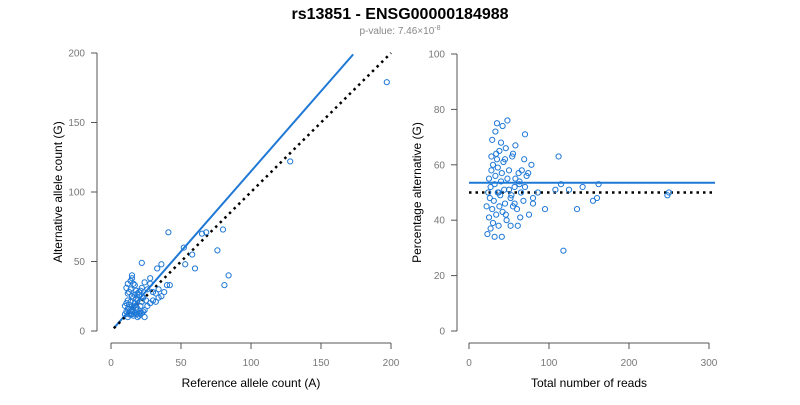 The width and height of the screenshot is (800, 405). Describe the element at coordinates (592, 366) in the screenshot. I see `x-axis-right: 0 100 200 300 Total number of reads` at that location.